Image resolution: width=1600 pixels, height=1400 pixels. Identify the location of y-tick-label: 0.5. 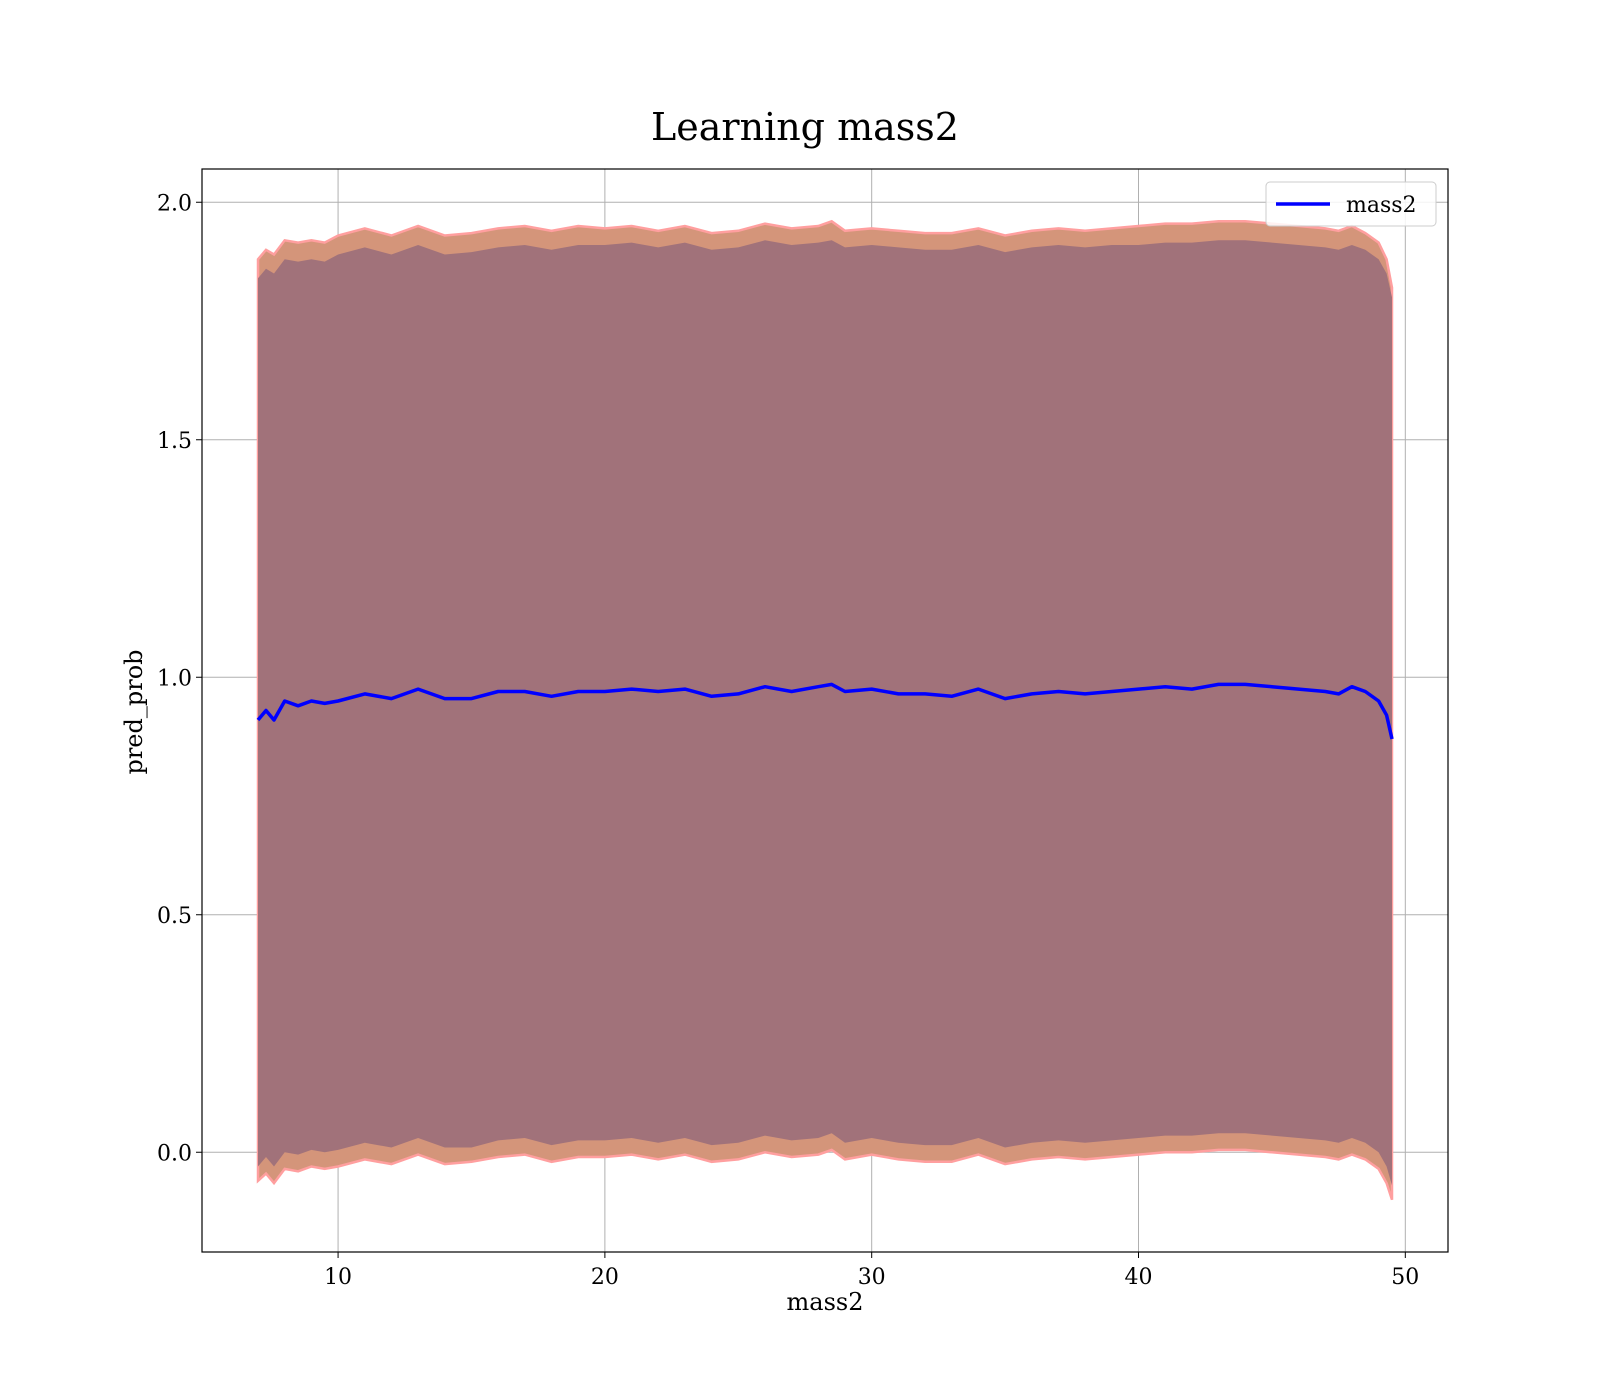
(174, 916).